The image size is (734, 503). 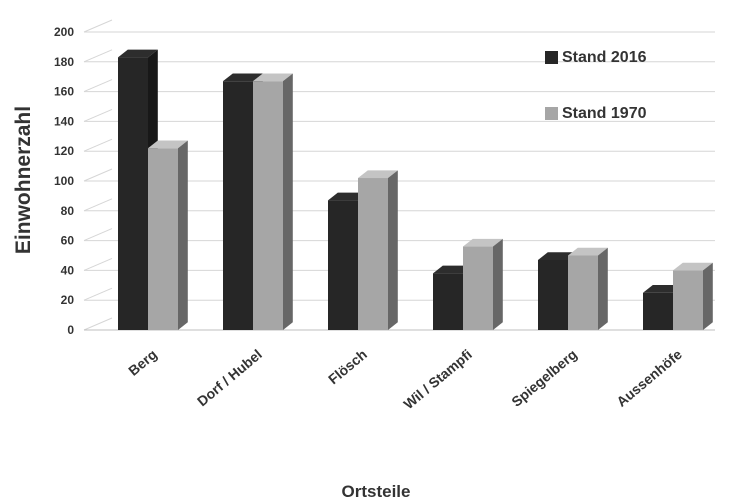 What do you see at coordinates (64, 121) in the screenshot?
I see `y-tick-label: 140` at bounding box center [64, 121].